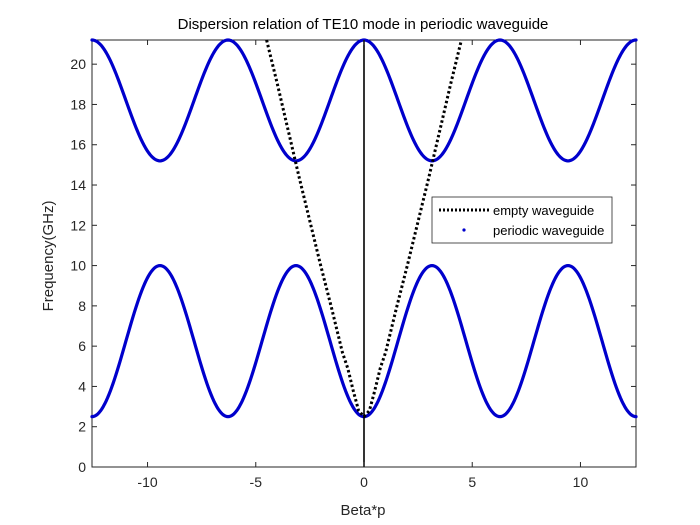 The image size is (700, 525). What do you see at coordinates (78, 185) in the screenshot?
I see `y-tick-label: 14` at bounding box center [78, 185].